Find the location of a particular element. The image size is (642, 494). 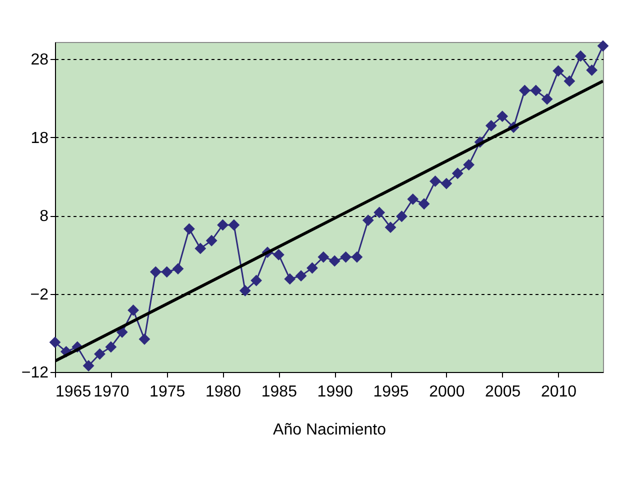

x-tick-label: 2010 is located at coordinates (558, 392).